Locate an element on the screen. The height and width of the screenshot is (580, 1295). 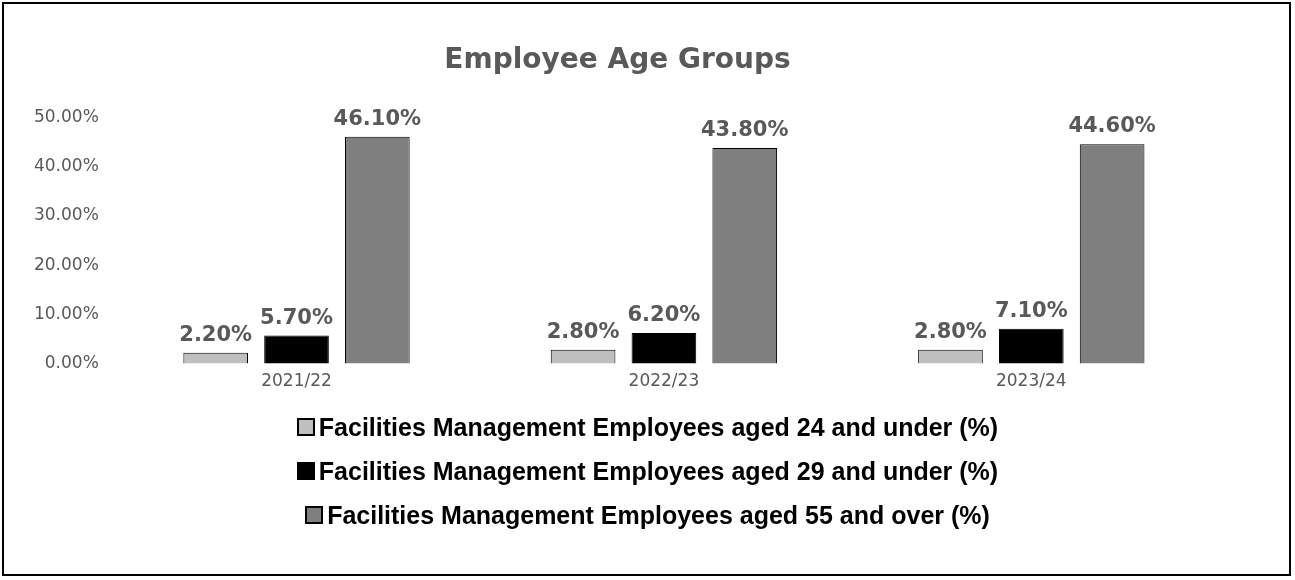
data-label: 5.70% is located at coordinates (296, 316).